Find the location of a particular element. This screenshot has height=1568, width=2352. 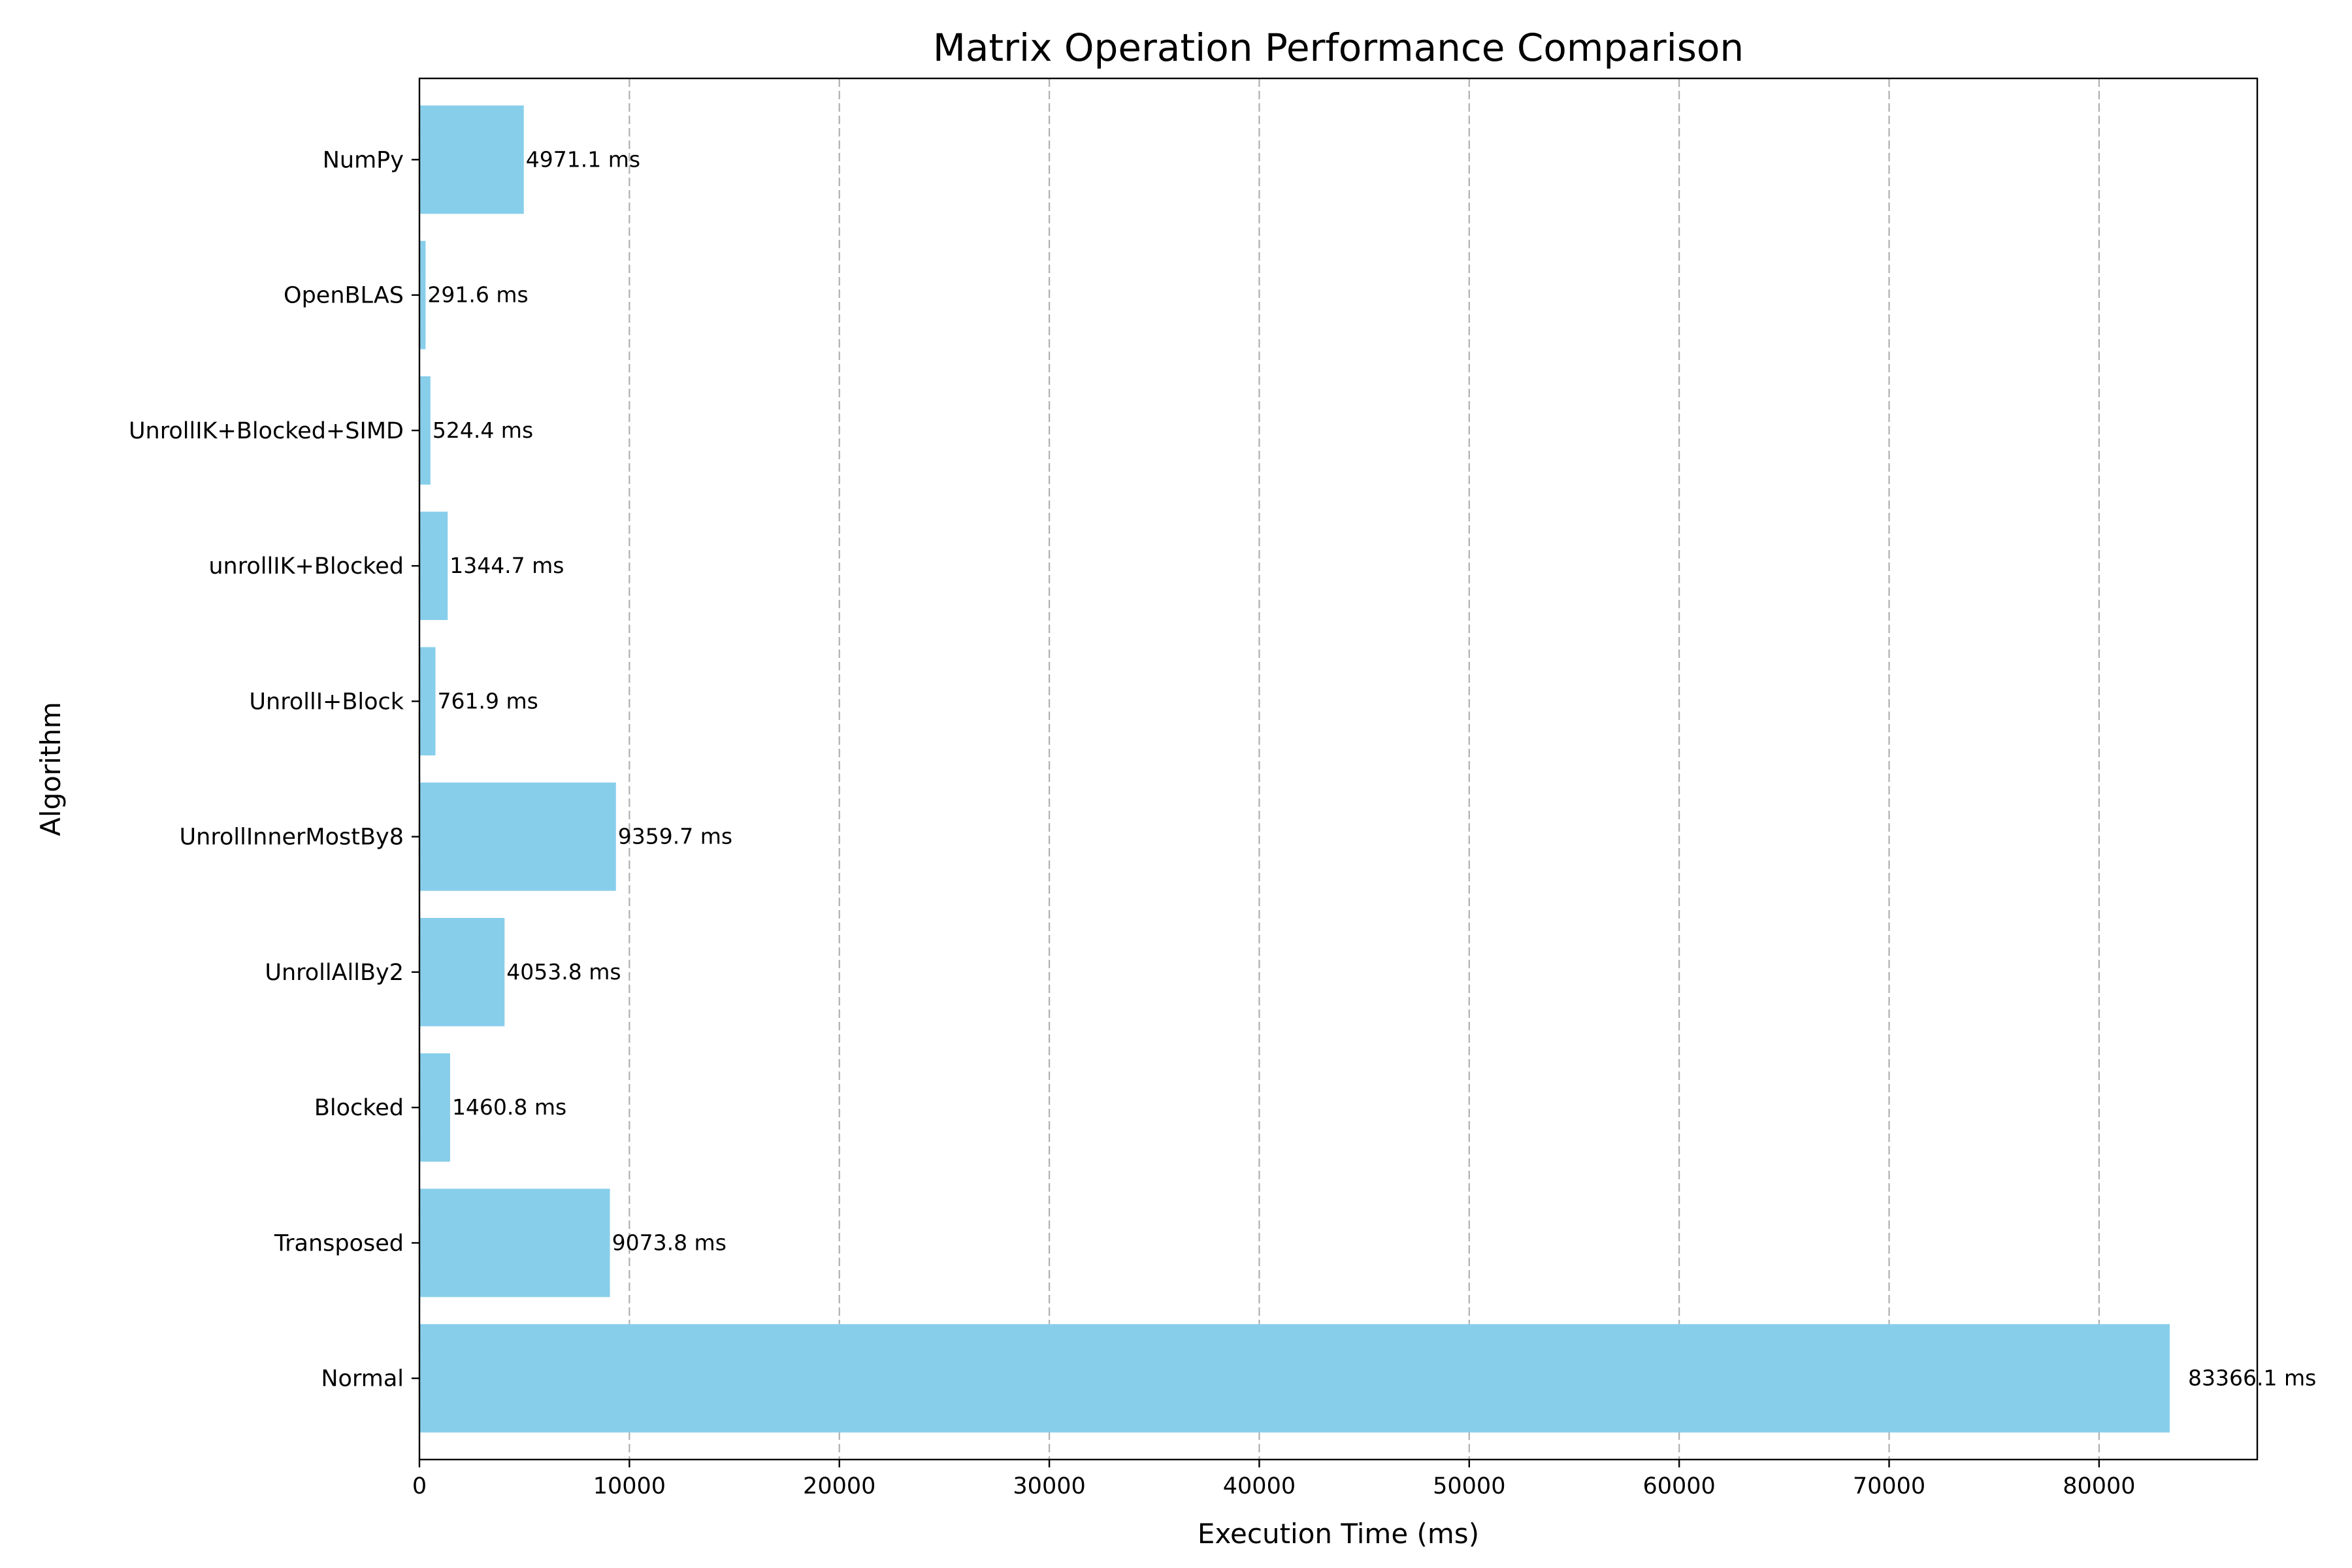

x-tick-label: 60000 is located at coordinates (1678, 1486).